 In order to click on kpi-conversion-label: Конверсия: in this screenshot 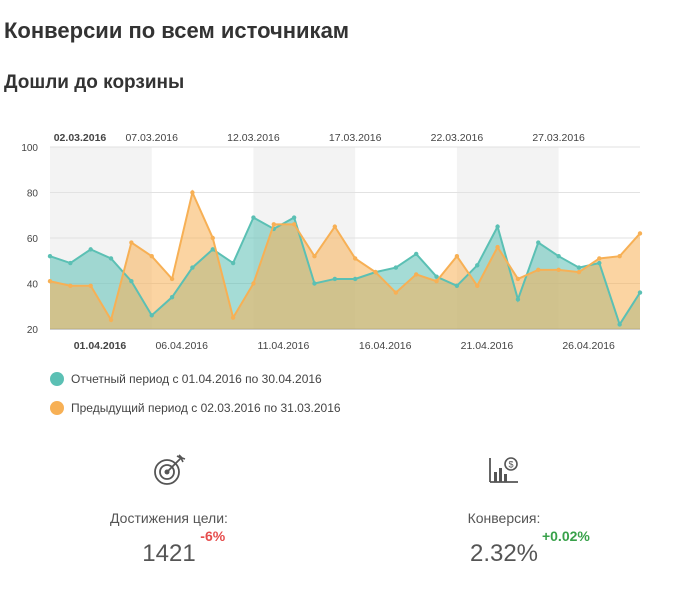, I will do `click(504, 518)`.